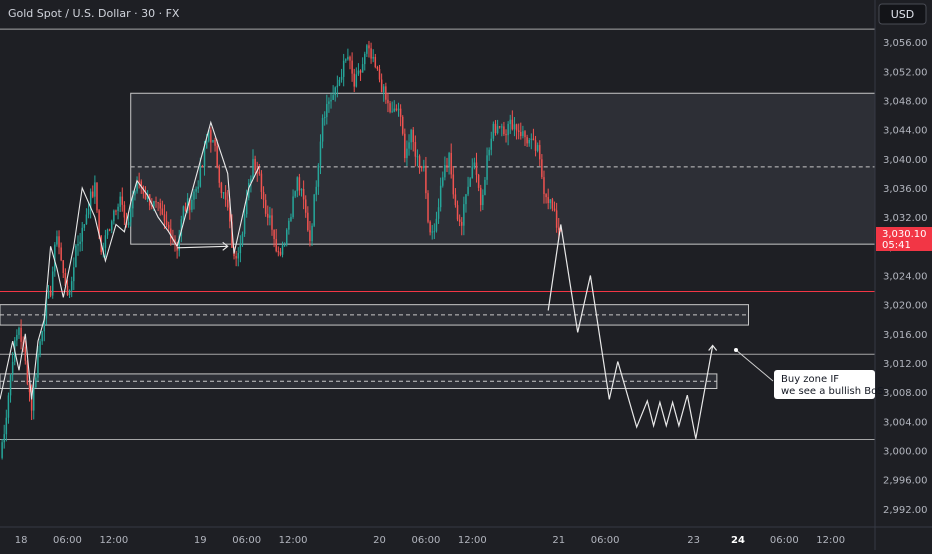  I want to click on annotation-callout: Buy zone IF we see a bullish BoS, so click(809, 373).